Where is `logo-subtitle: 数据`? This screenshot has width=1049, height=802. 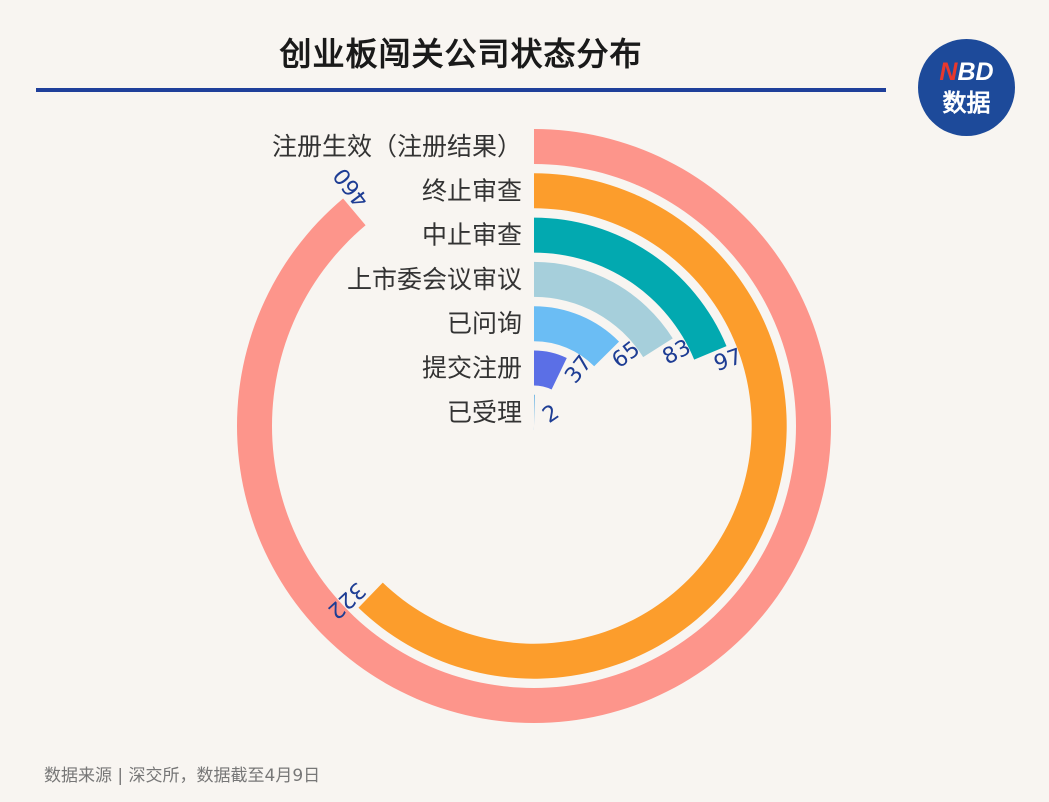
logo-subtitle: 数据 is located at coordinates (966, 103).